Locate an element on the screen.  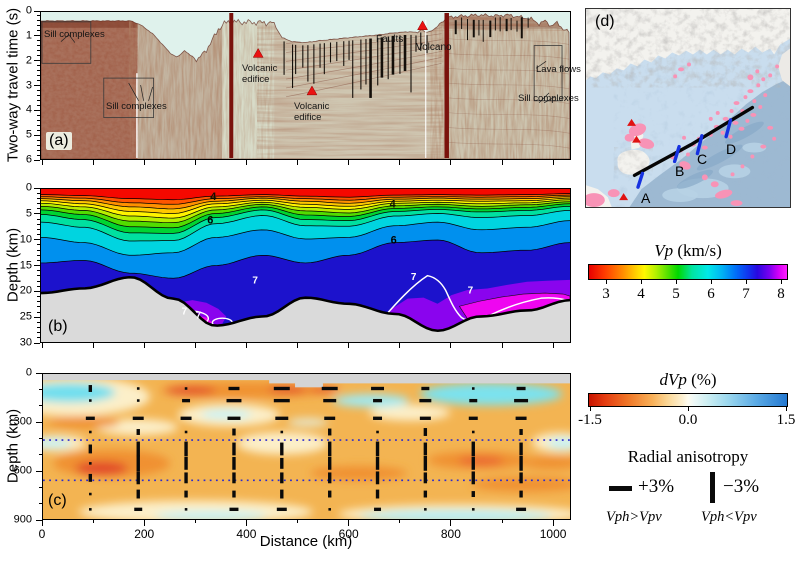
axis-tick-label: 30 is located at coordinates (25, 342).